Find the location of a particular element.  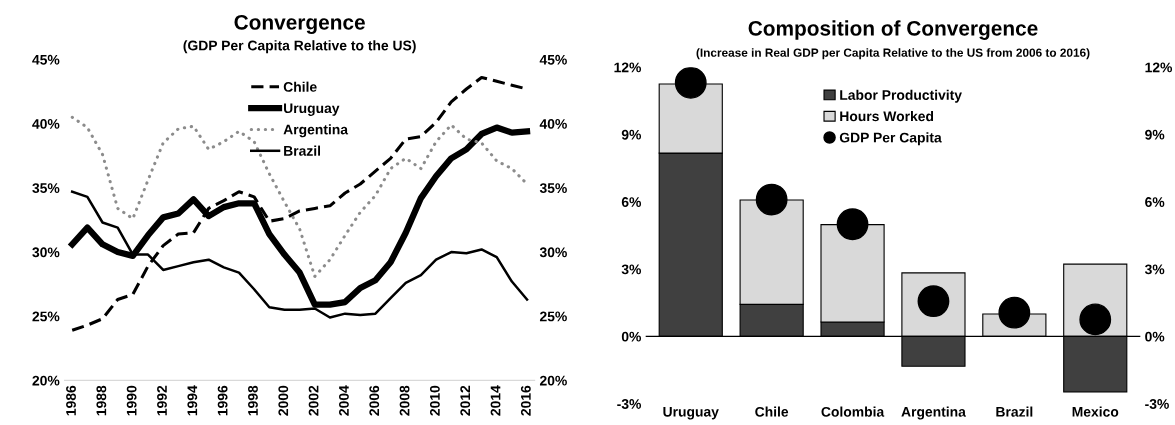

x-tick-label: 2000 is located at coordinates (283, 400).